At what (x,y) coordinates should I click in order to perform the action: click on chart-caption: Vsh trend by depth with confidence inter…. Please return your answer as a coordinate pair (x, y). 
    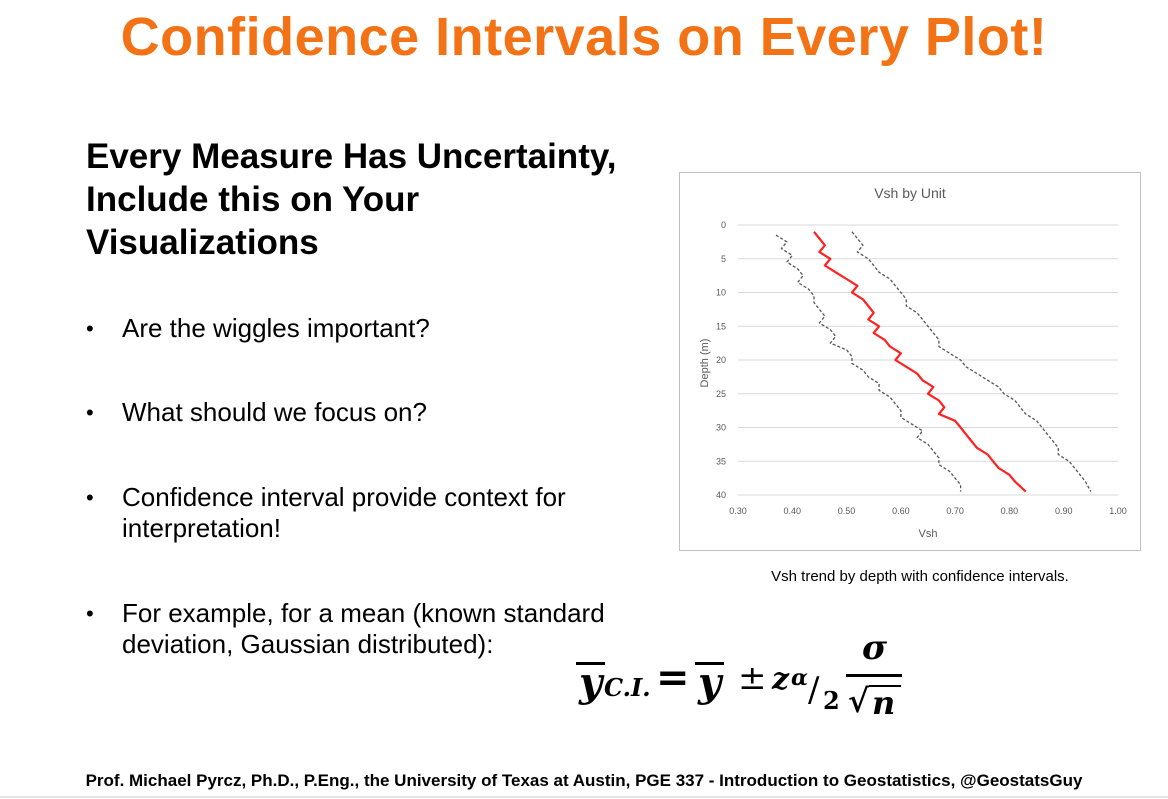
    Looking at the image, I should click on (920, 576).